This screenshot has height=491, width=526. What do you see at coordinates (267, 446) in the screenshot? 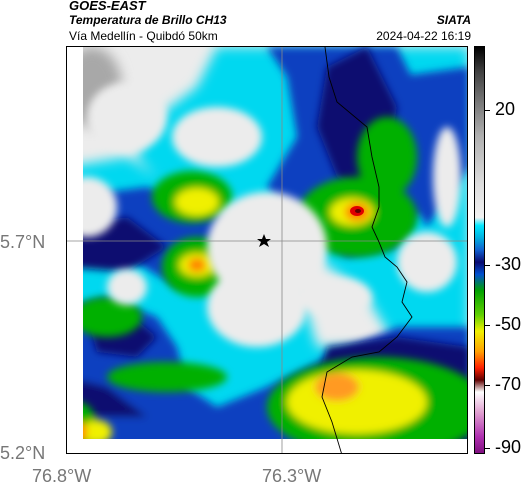
I see `no-data-strip` at bounding box center [267, 446].